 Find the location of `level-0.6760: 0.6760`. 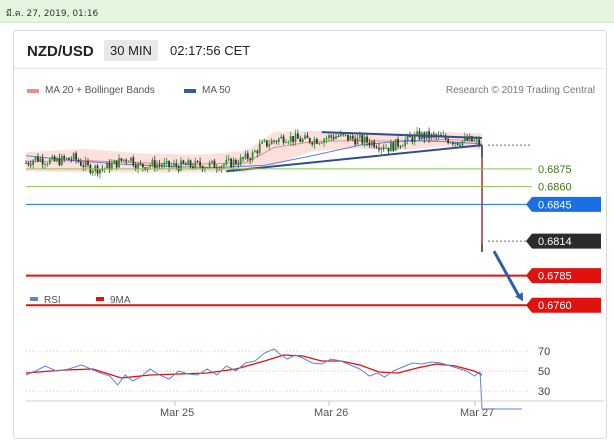

level-0.6760: 0.6760 is located at coordinates (313, 305).